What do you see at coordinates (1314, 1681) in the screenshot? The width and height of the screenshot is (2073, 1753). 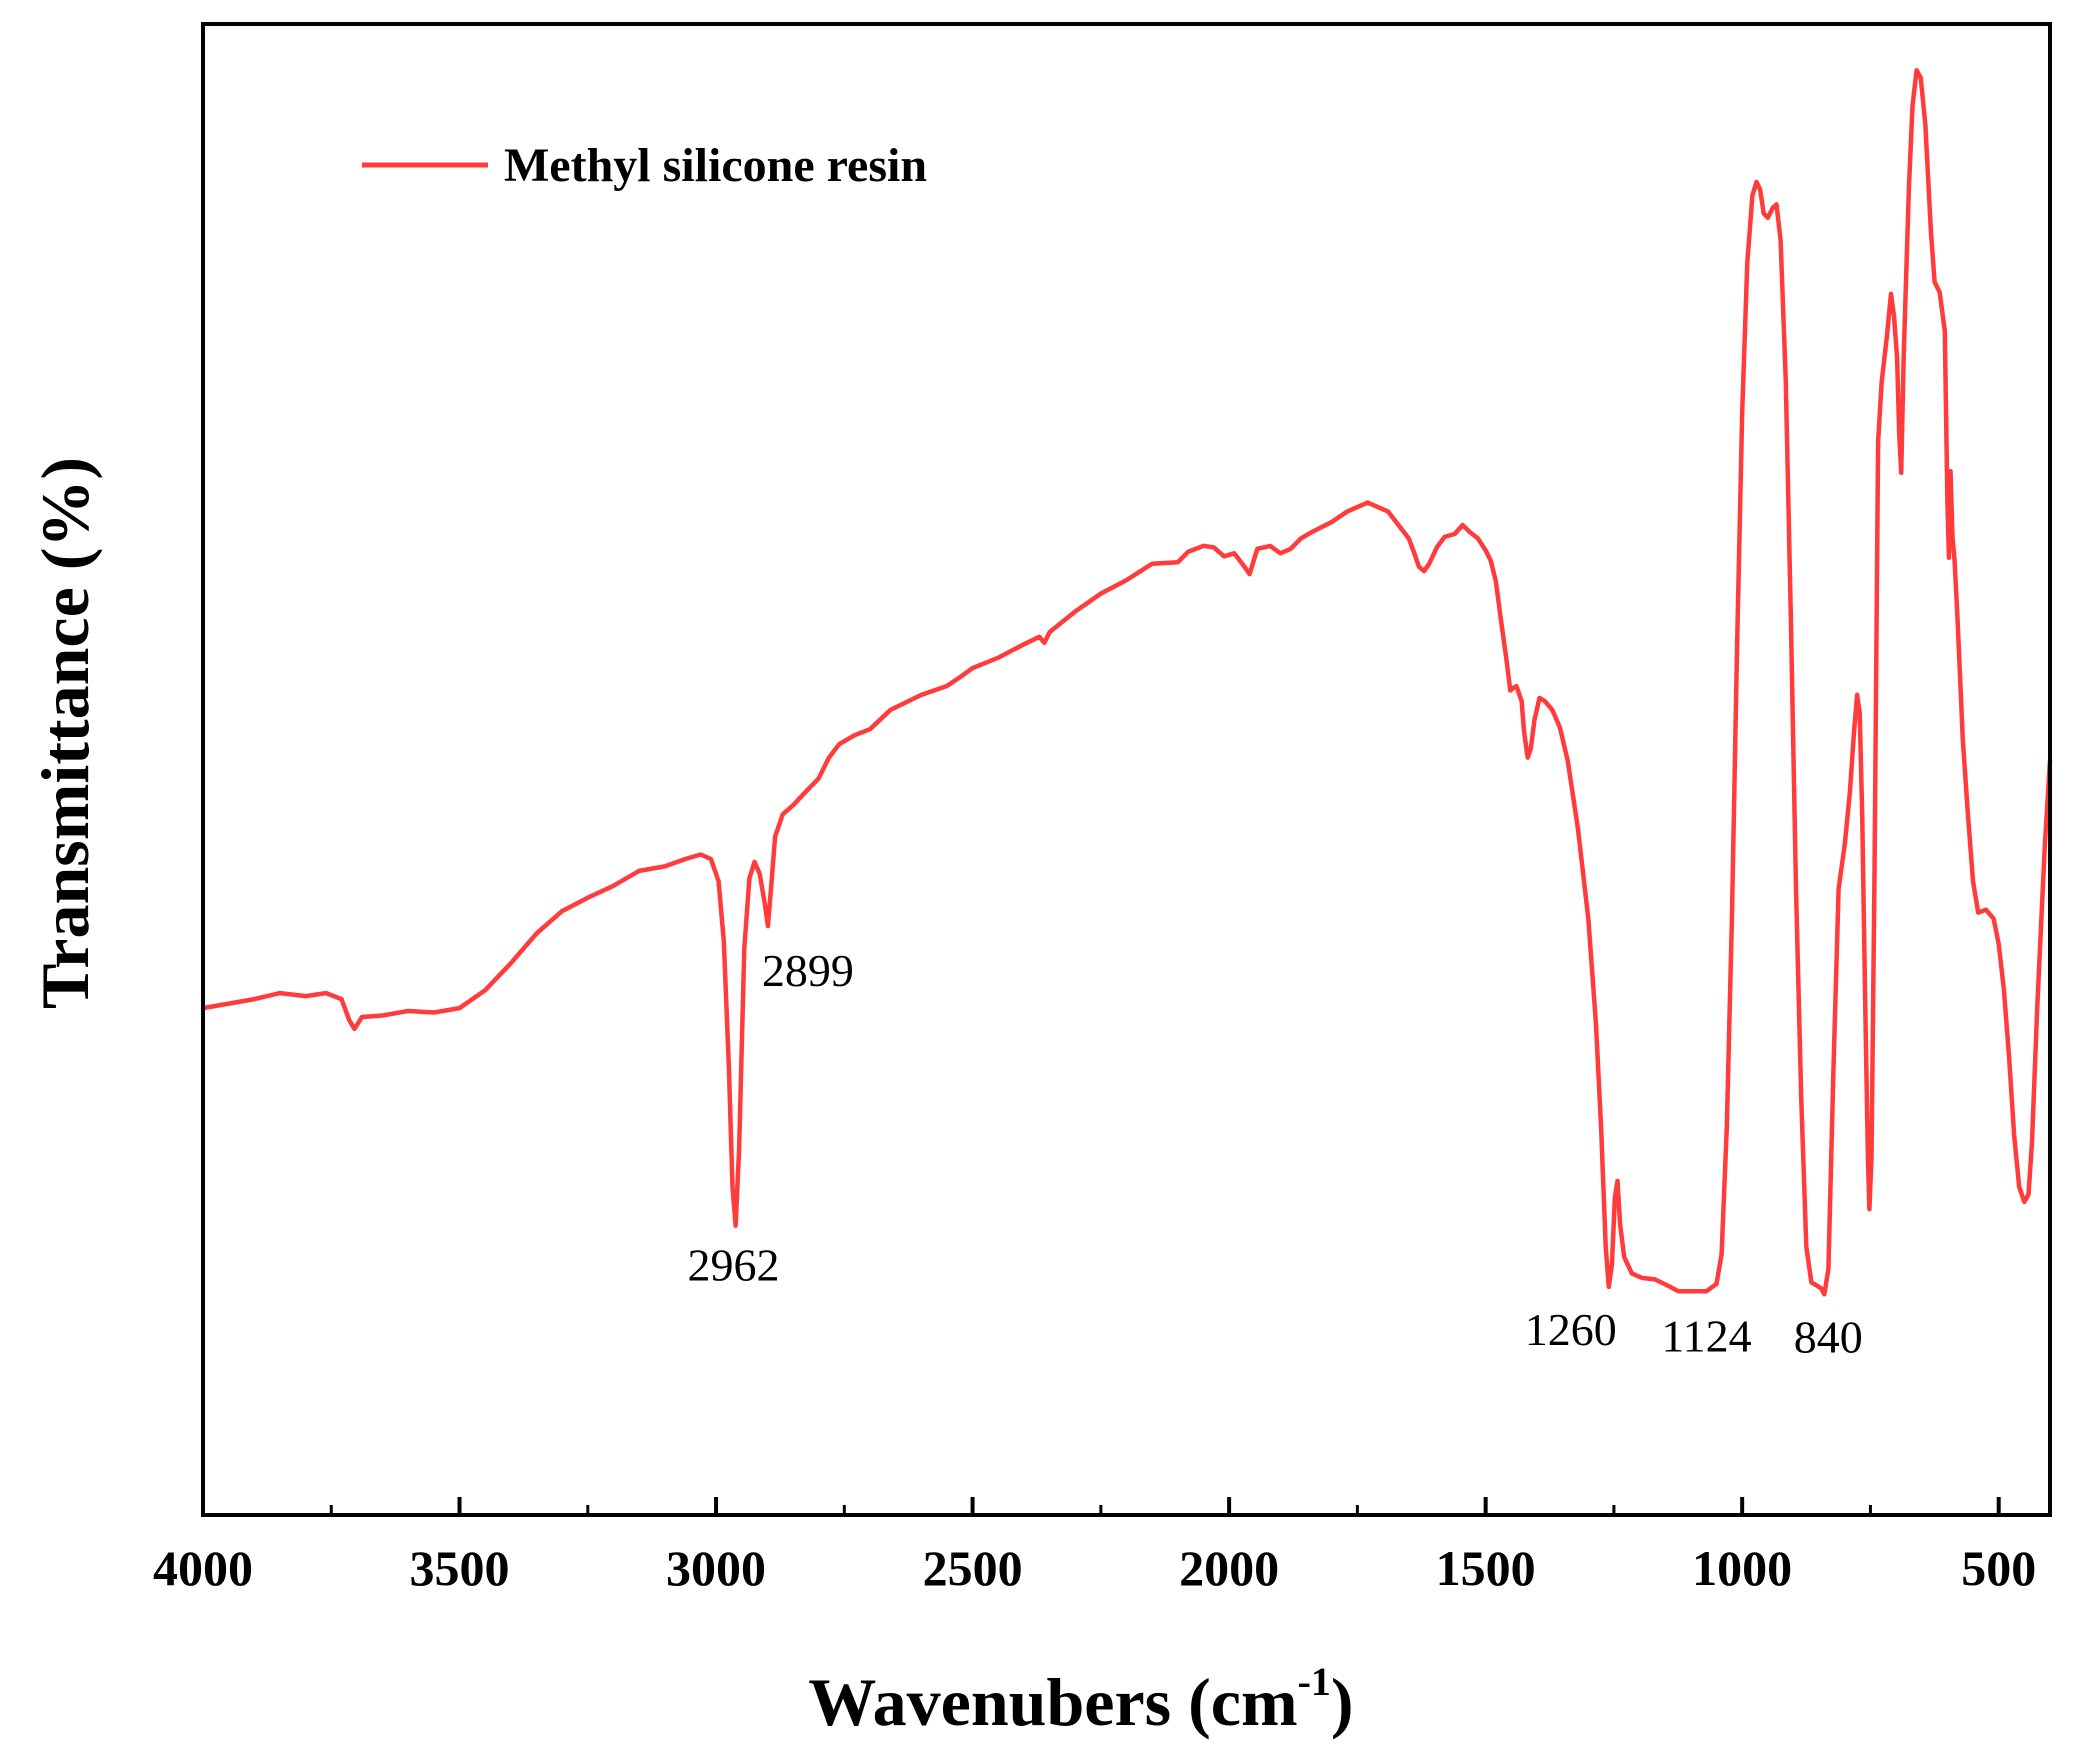 I see `x-axis-title-superscript: -1` at bounding box center [1314, 1681].